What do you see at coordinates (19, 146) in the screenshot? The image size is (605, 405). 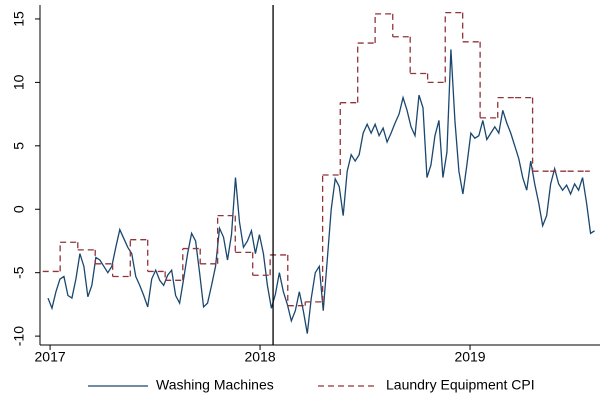 I see `y-tick-label: 5` at bounding box center [19, 146].